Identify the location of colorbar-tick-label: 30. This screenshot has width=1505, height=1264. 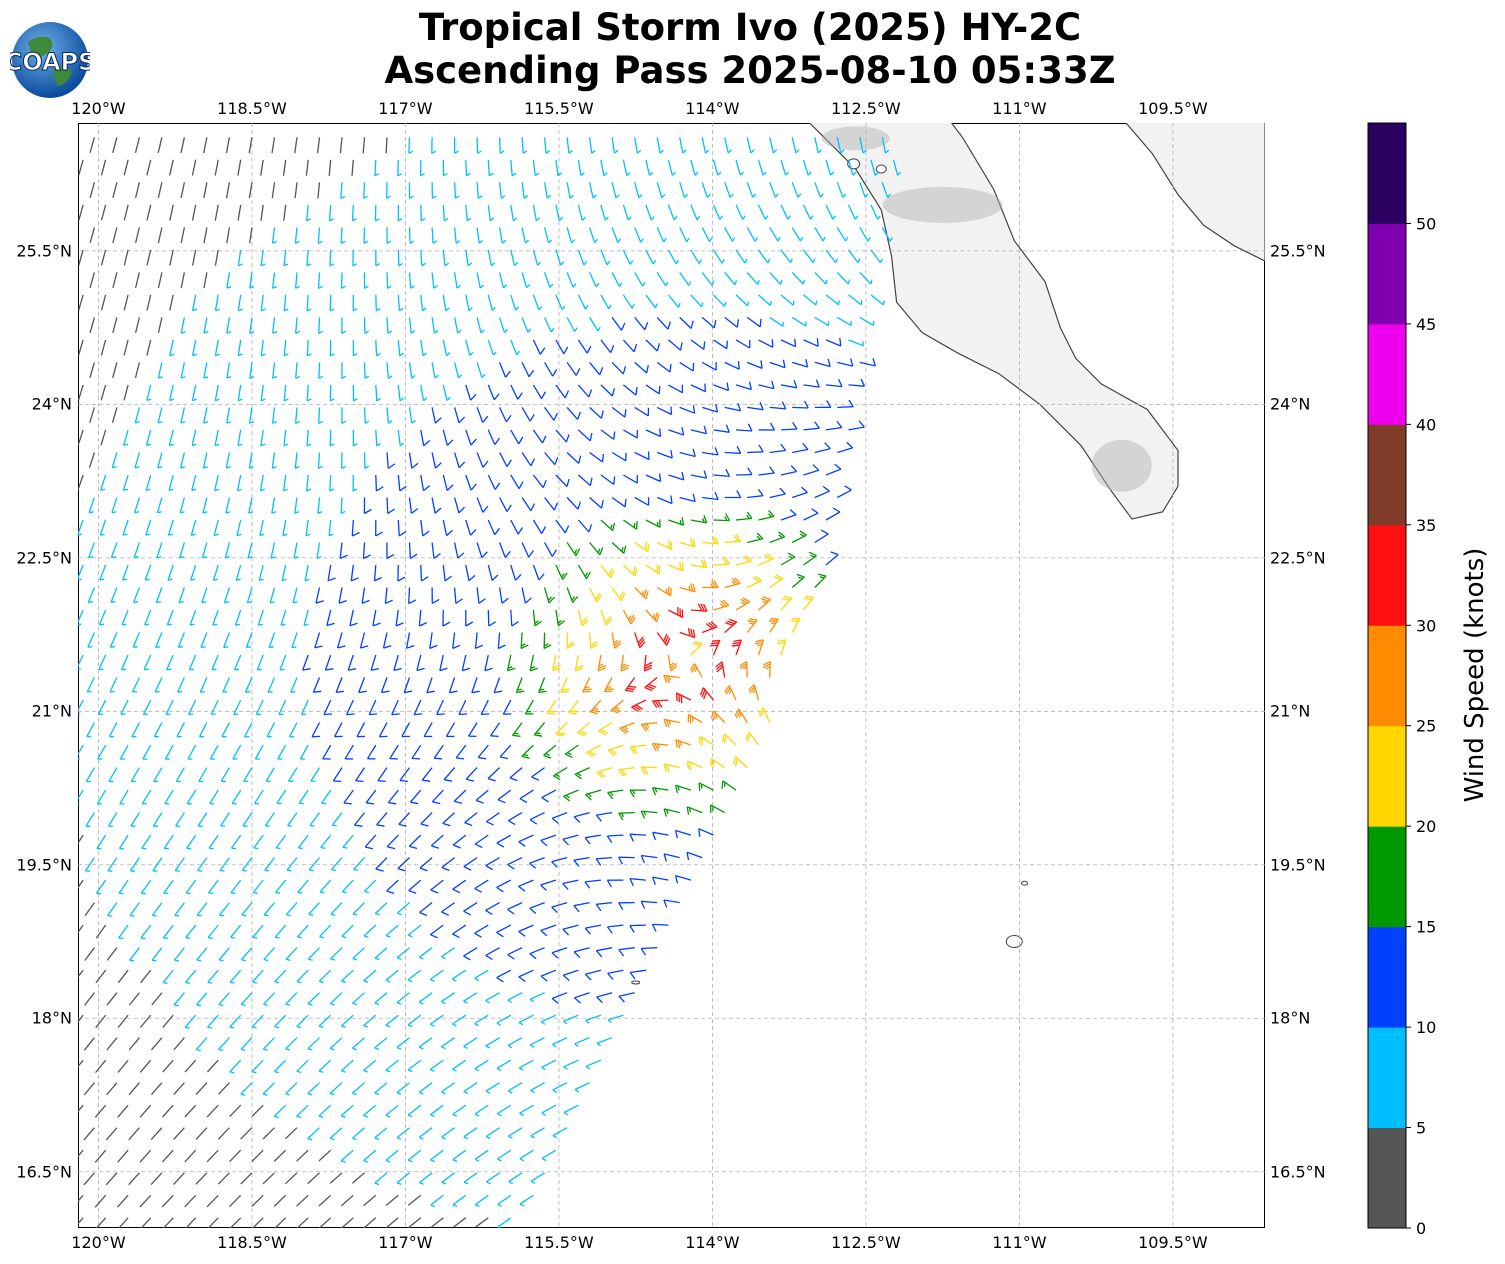
(1426, 625).